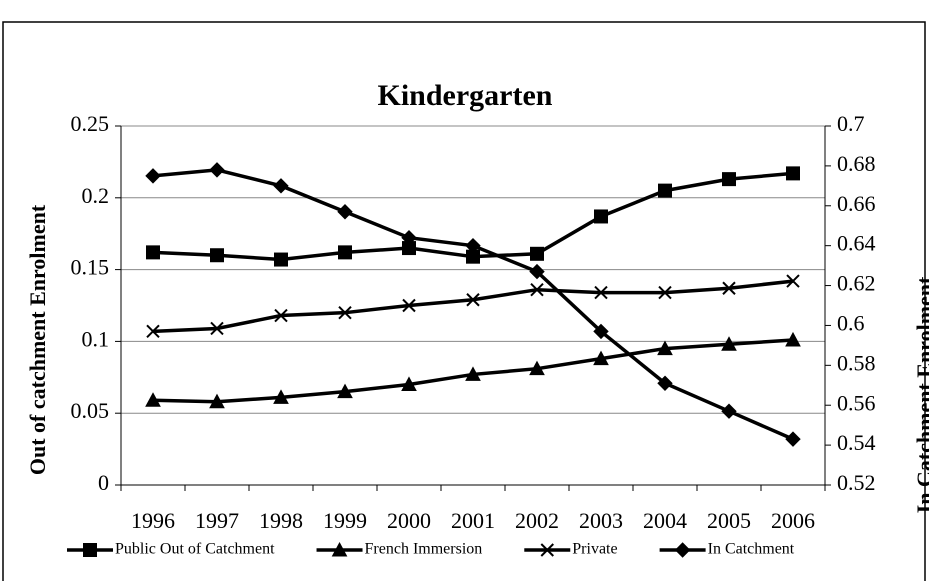 This screenshot has height=581, width=929. I want to click on series-line, so click(473, 306).